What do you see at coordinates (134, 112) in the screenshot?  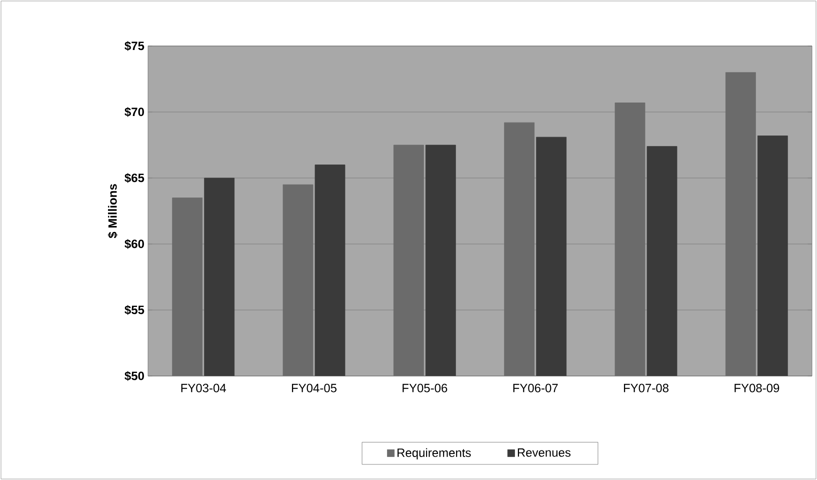 I see `y-tick-label: $70` at bounding box center [134, 112].